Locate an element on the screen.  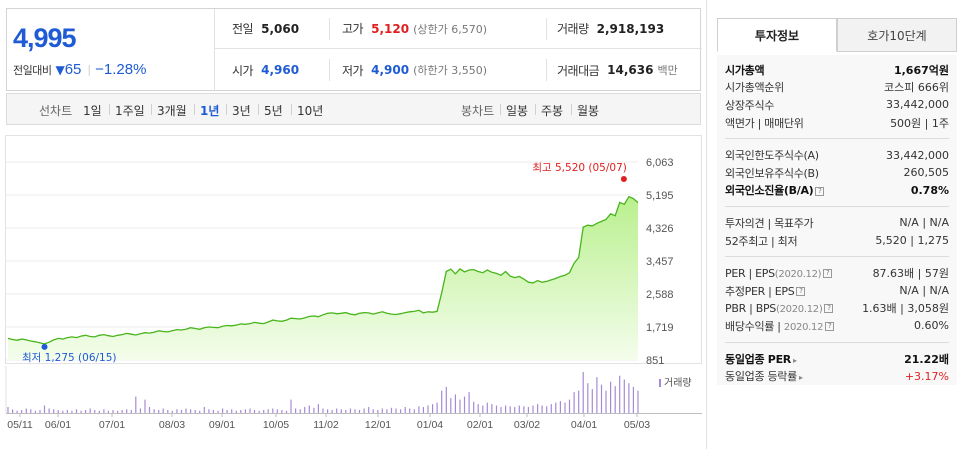
tab-investment-info: 투자정보 is located at coordinates (777, 35).